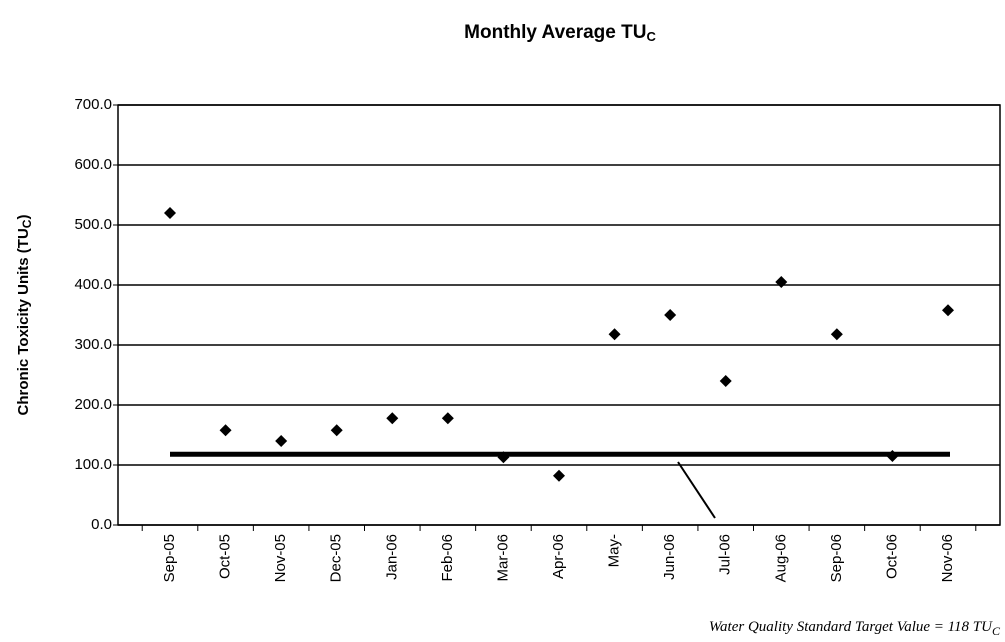 The width and height of the screenshot is (1005, 642). Describe the element at coordinates (555, 32) in the screenshot. I see `title-main: Monthly Average TU` at that location.